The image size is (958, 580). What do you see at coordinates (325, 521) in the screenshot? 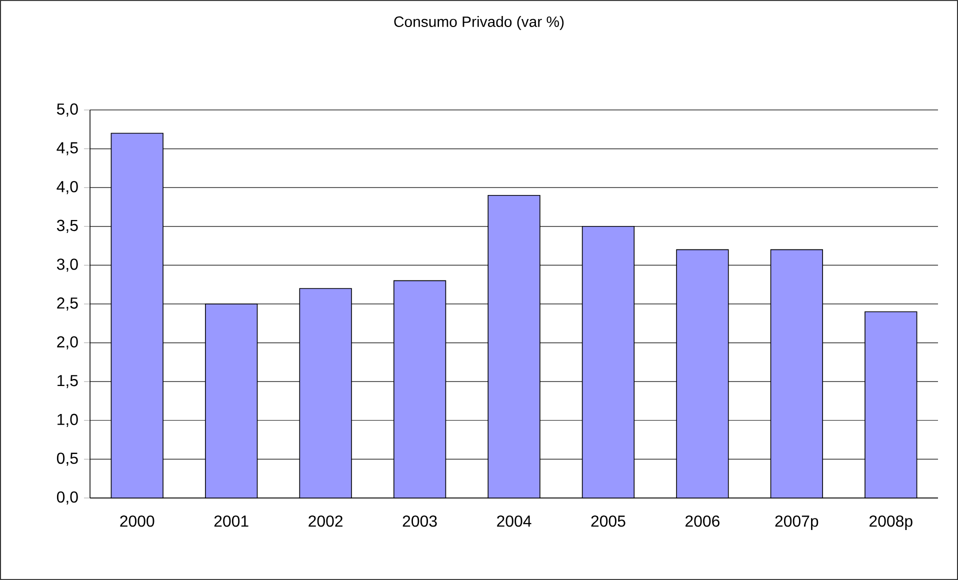
I see `x-tick-label: 2002` at bounding box center [325, 521].